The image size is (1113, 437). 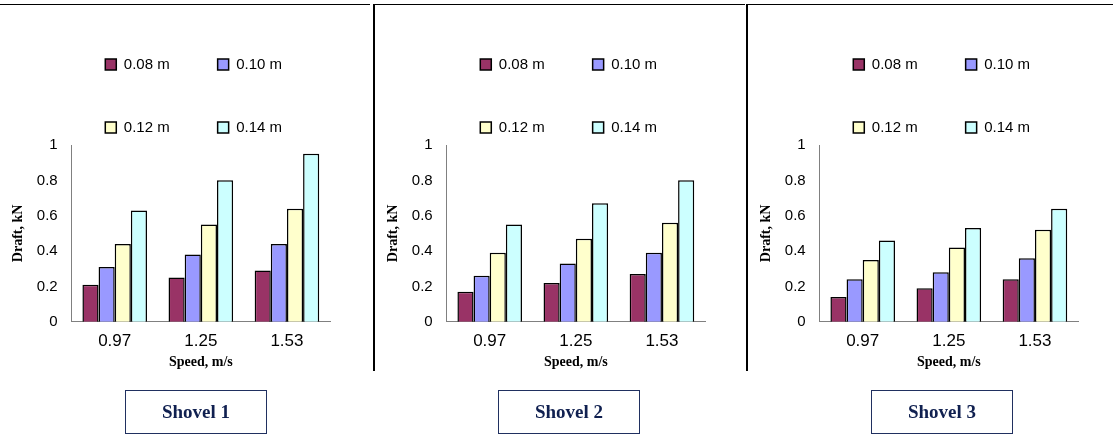 I want to click on text: Shovel 1, so click(x=196, y=412).